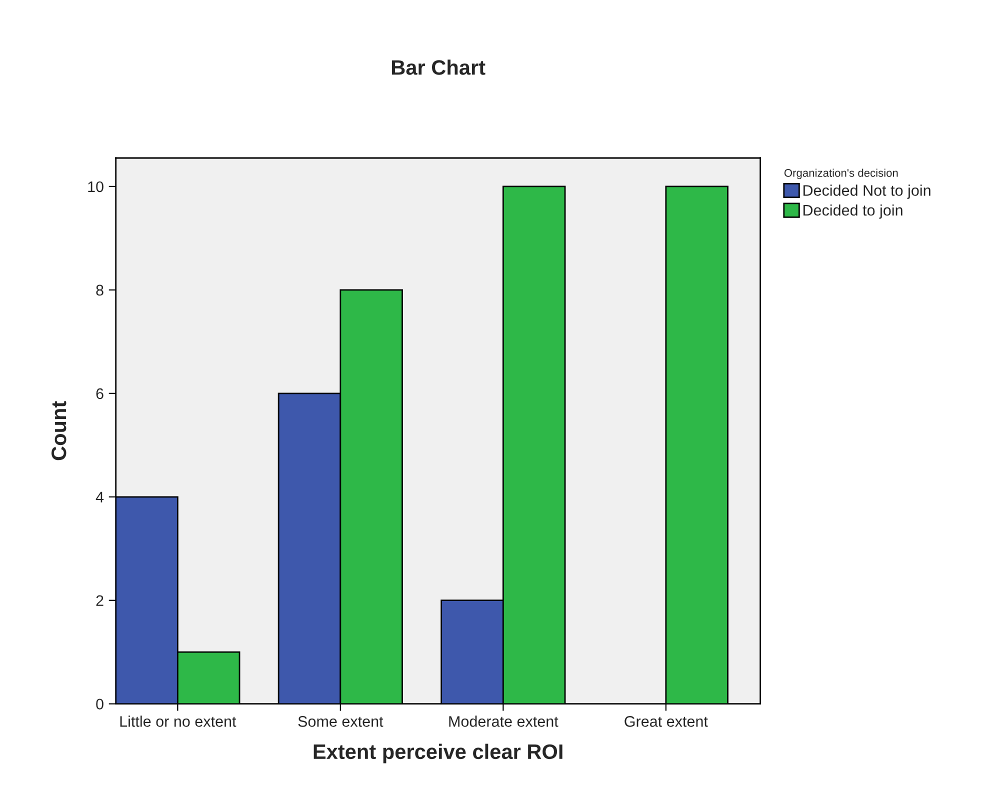 The height and width of the screenshot is (798, 990). Describe the element at coordinates (100, 497) in the screenshot. I see `y-tick-label: 4` at that location.